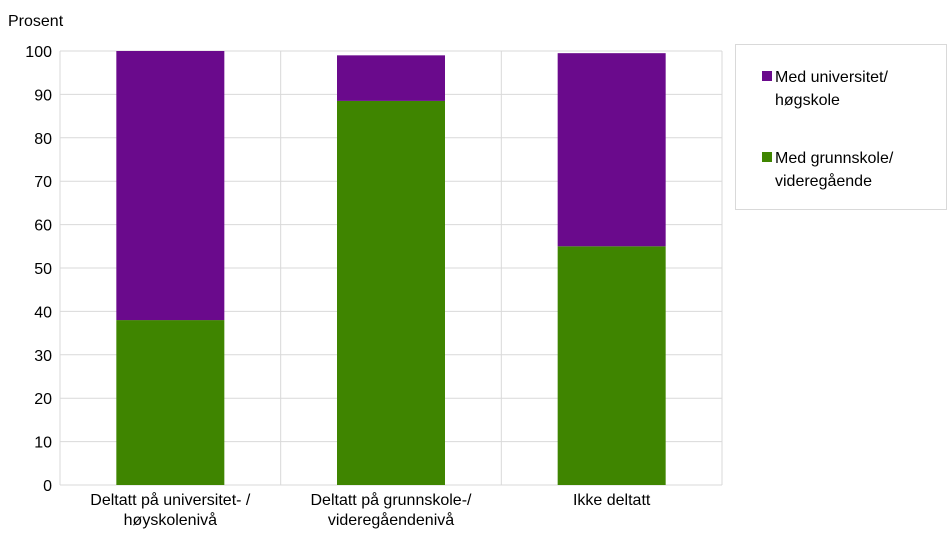  I want to click on y-tick-label: 10, so click(43, 443).